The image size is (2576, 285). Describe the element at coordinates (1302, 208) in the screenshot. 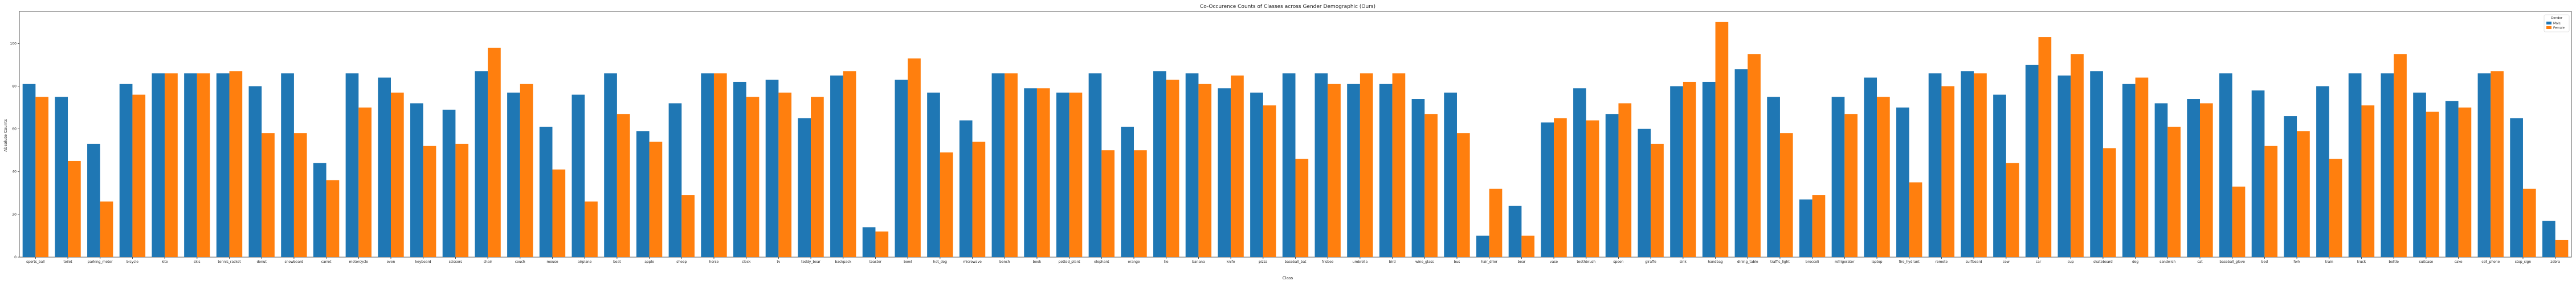

I see `bar-female-baseball_bat` at that location.